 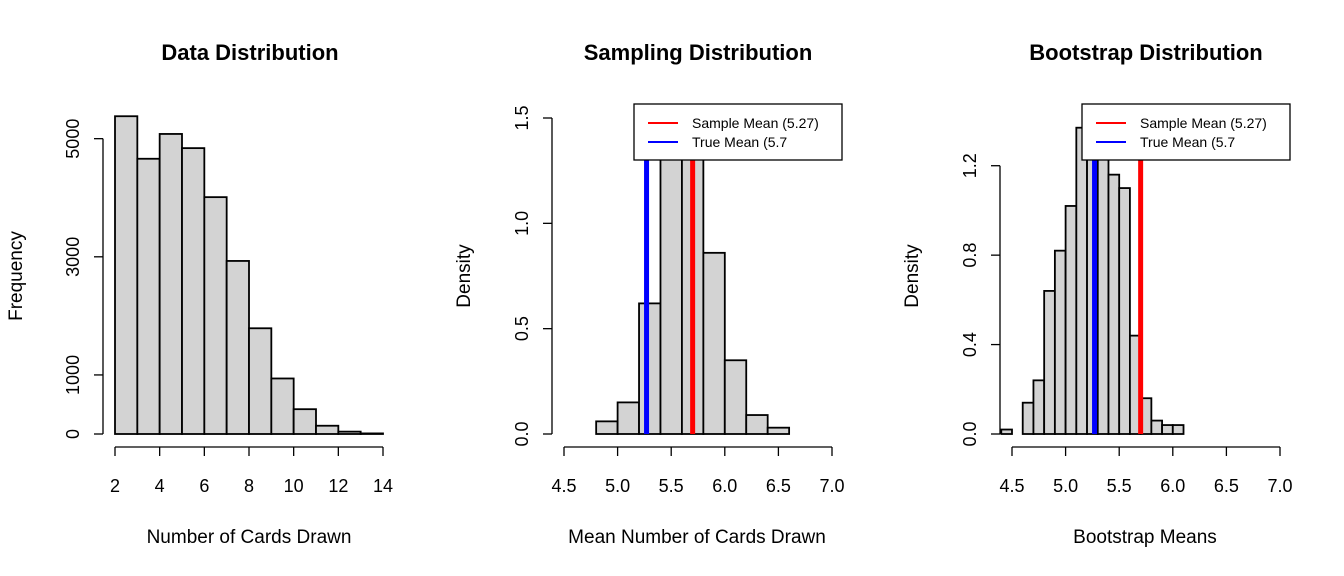 What do you see at coordinates (249, 537) in the screenshot?
I see `x-axis-label: Number of Cards Drawn` at bounding box center [249, 537].